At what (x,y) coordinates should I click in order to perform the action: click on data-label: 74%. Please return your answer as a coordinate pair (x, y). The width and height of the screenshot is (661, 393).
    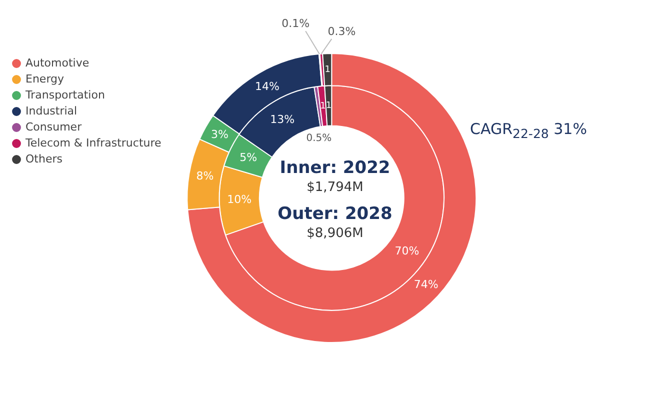
    Looking at the image, I should click on (426, 284).